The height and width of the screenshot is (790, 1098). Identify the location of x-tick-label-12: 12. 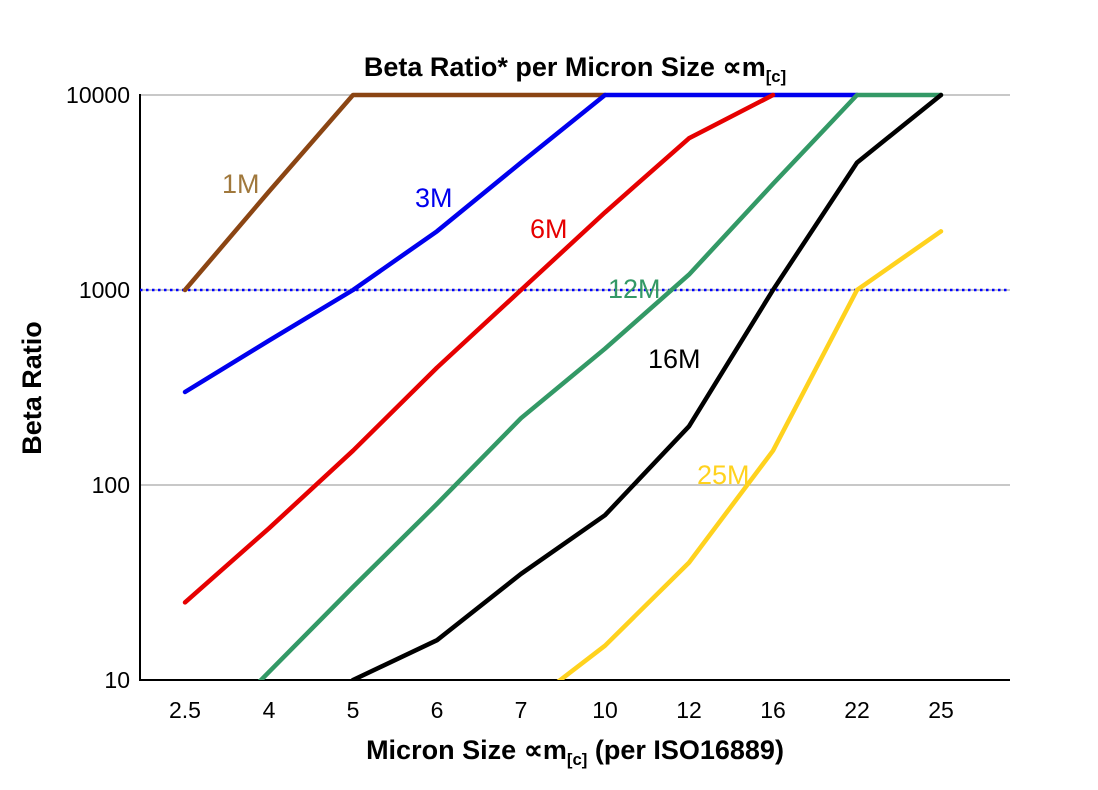
(689, 710).